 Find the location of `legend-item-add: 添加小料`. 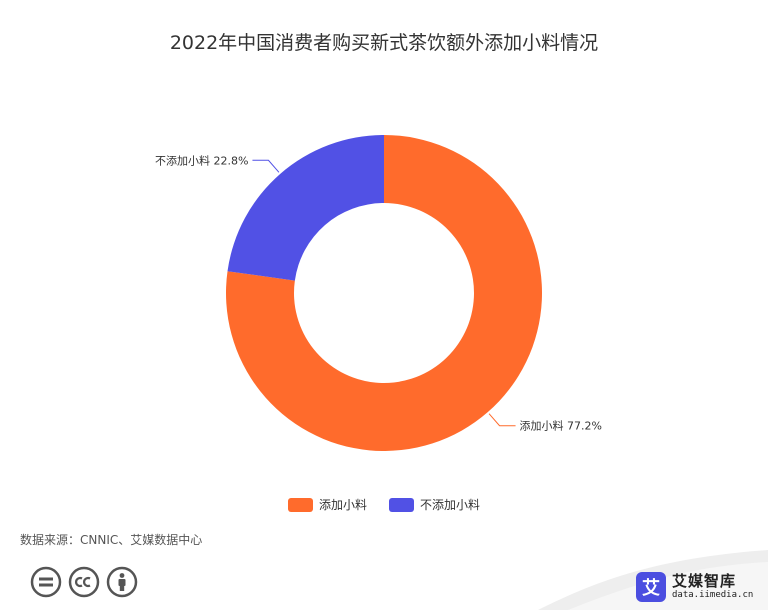

legend-item-add: 添加小料 is located at coordinates (327, 504).